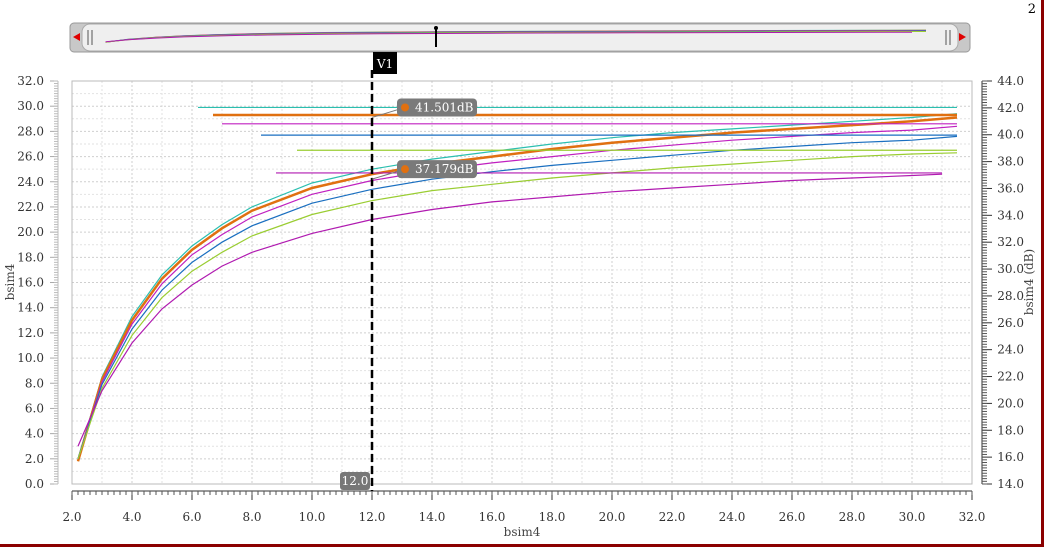  What do you see at coordinates (1010, 215) in the screenshot?
I see `y-right-tick-label: 34.0` at bounding box center [1010, 215].